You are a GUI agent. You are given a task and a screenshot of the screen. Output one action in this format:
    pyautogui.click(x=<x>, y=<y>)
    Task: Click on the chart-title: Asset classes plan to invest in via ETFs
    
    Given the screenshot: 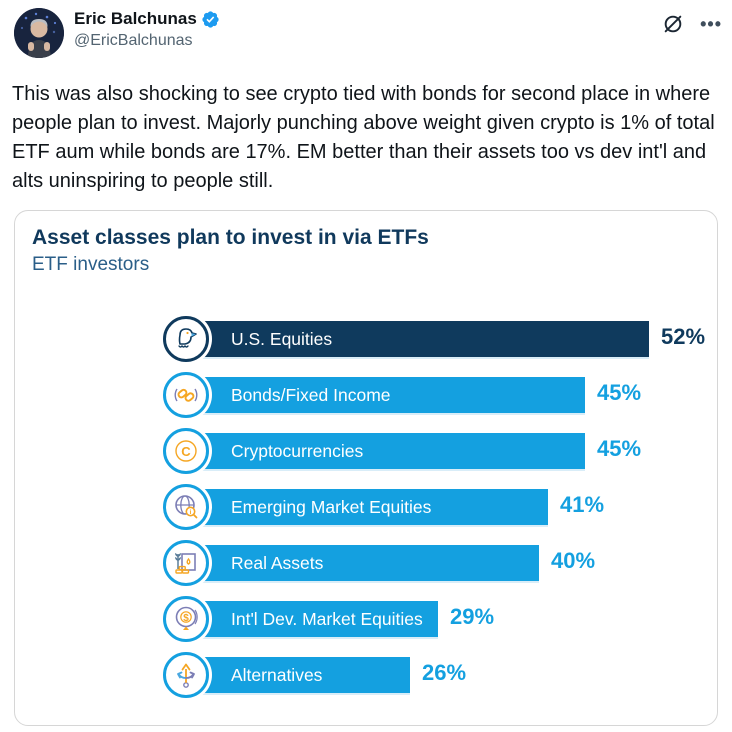 What is the action you would take?
    pyautogui.click(x=230, y=237)
    